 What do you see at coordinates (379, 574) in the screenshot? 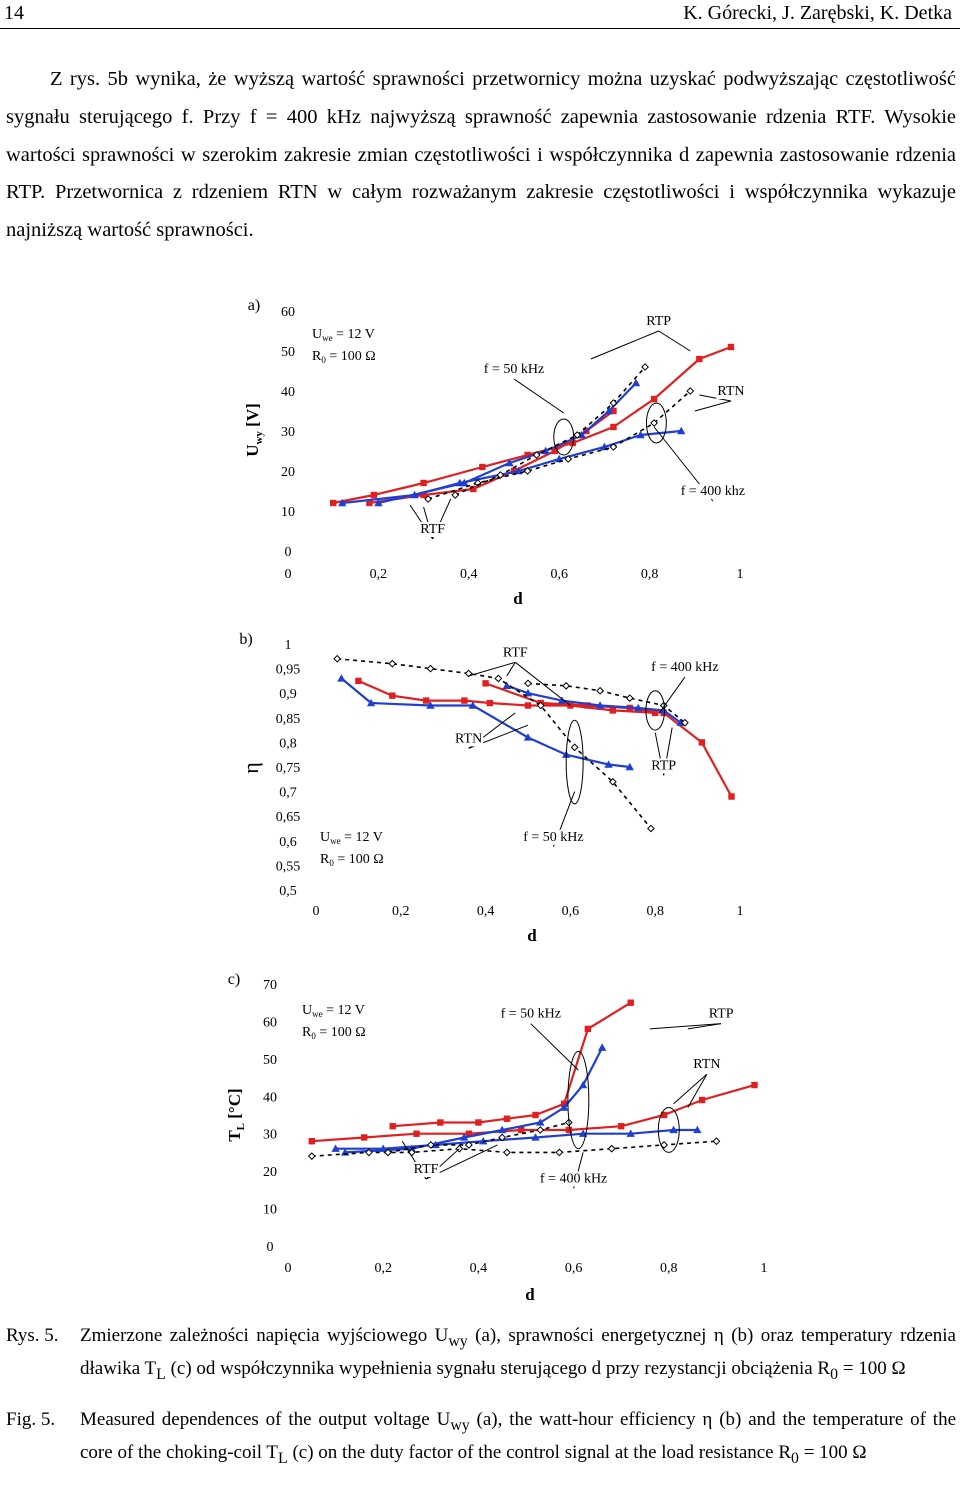
I see `x-tick-label: 0,2` at bounding box center [379, 574].